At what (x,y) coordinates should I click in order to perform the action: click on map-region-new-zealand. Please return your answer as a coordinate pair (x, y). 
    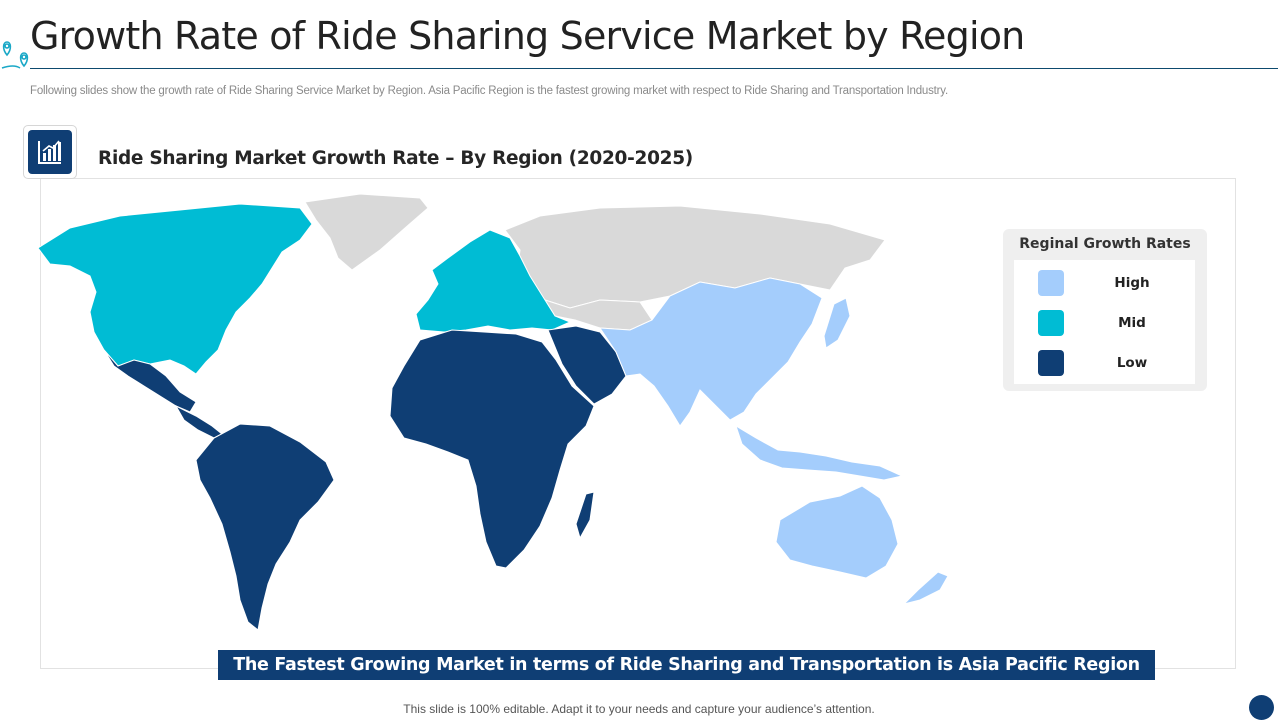
    Looking at the image, I should click on (925, 588).